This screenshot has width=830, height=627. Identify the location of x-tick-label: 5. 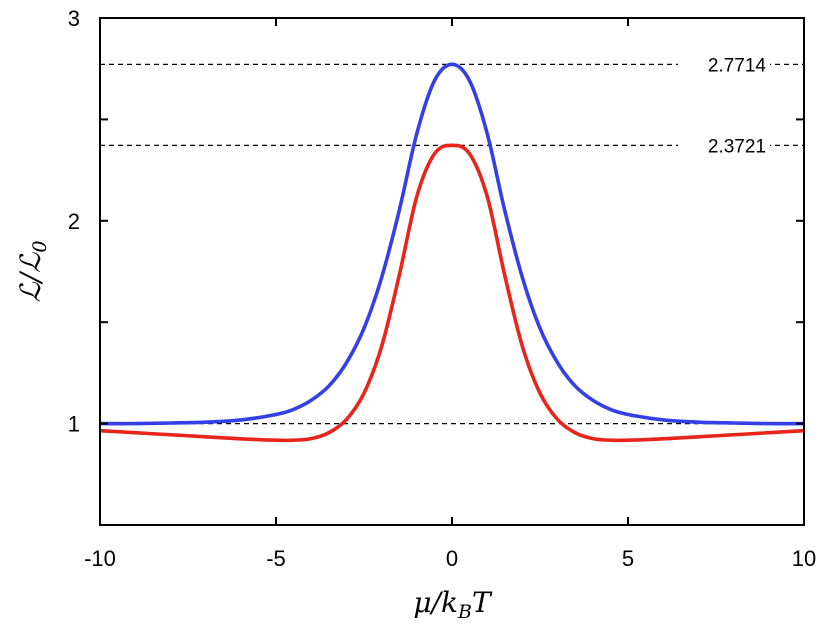
(628, 558).